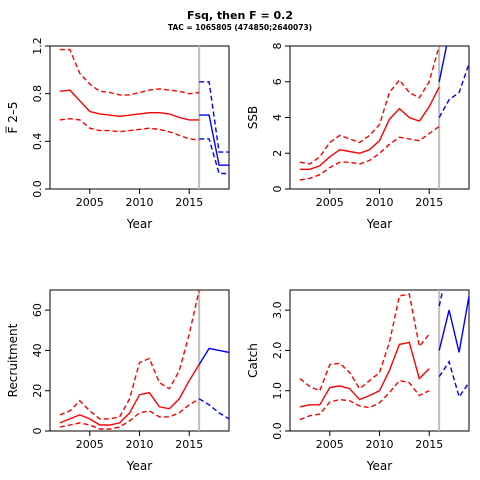 This screenshot has height=480, width=480. Describe the element at coordinates (37, 94) in the screenshot. I see `y-tick-label: 0.8` at that location.